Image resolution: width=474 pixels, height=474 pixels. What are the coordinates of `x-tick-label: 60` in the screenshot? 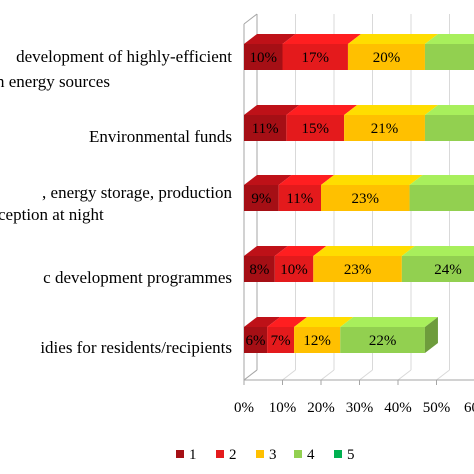 It's located at (469, 408).